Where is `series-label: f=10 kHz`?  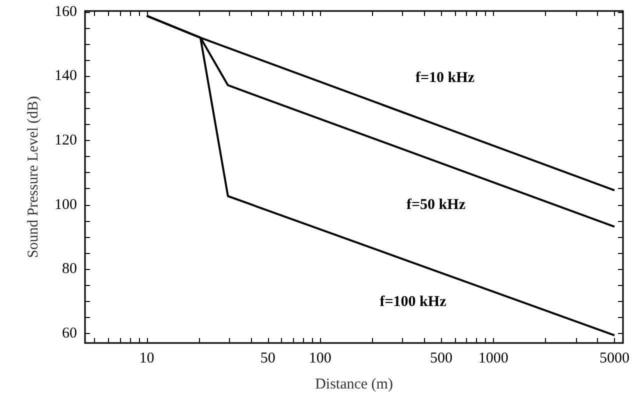 series-label: f=10 kHz is located at coordinates (445, 78).